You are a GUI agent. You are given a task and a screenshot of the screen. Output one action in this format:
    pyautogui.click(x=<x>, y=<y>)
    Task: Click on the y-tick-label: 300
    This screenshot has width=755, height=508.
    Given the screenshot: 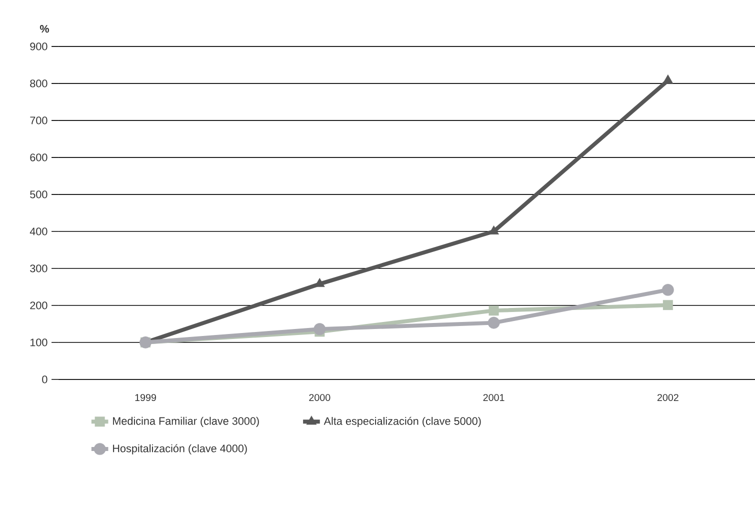 What is the action you would take?
    pyautogui.click(x=39, y=268)
    